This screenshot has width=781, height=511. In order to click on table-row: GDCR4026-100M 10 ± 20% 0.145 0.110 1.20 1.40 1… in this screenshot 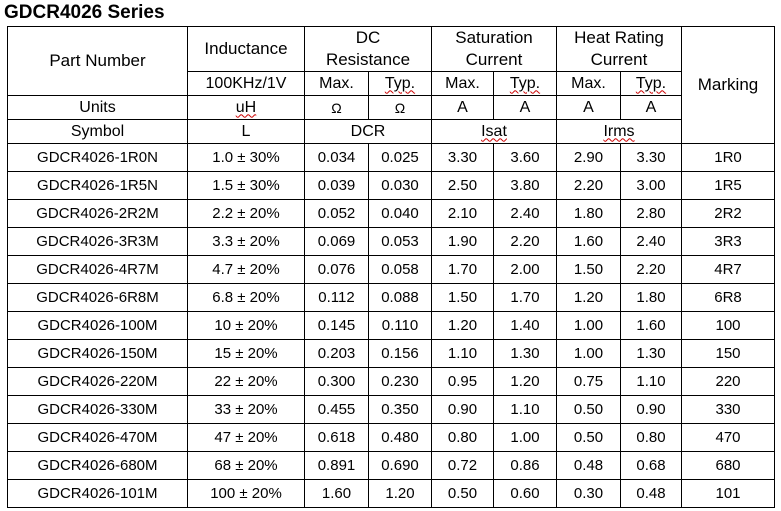, I will do `click(391, 325)`.